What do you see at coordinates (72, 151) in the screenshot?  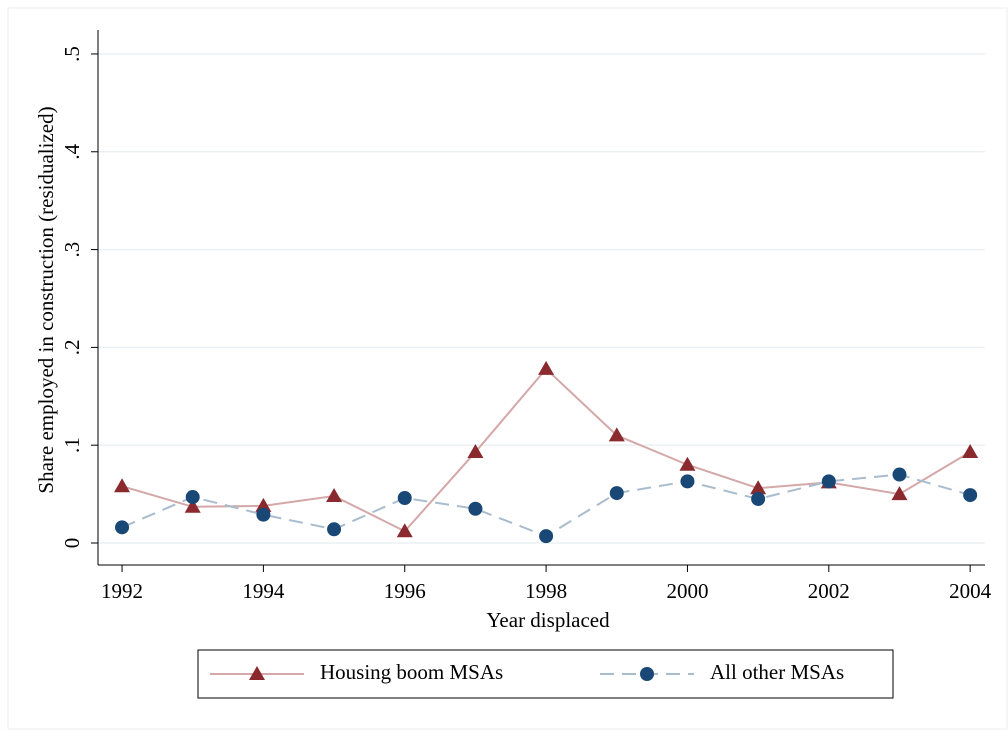 I see `y-tick-label: .4` at bounding box center [72, 151].